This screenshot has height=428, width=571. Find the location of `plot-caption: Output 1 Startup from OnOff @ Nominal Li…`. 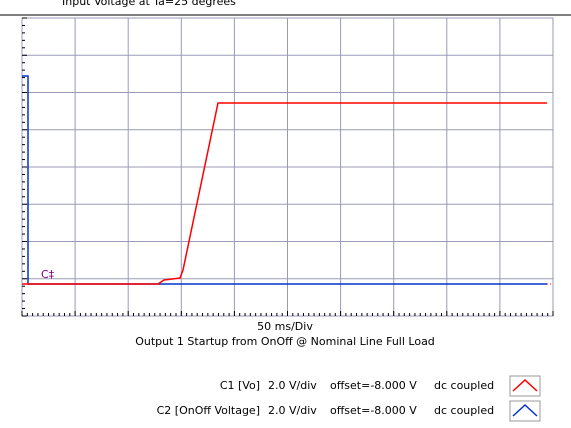

plot-caption: Output 1 Startup from OnOff @ Nominal Li… is located at coordinates (285, 341).